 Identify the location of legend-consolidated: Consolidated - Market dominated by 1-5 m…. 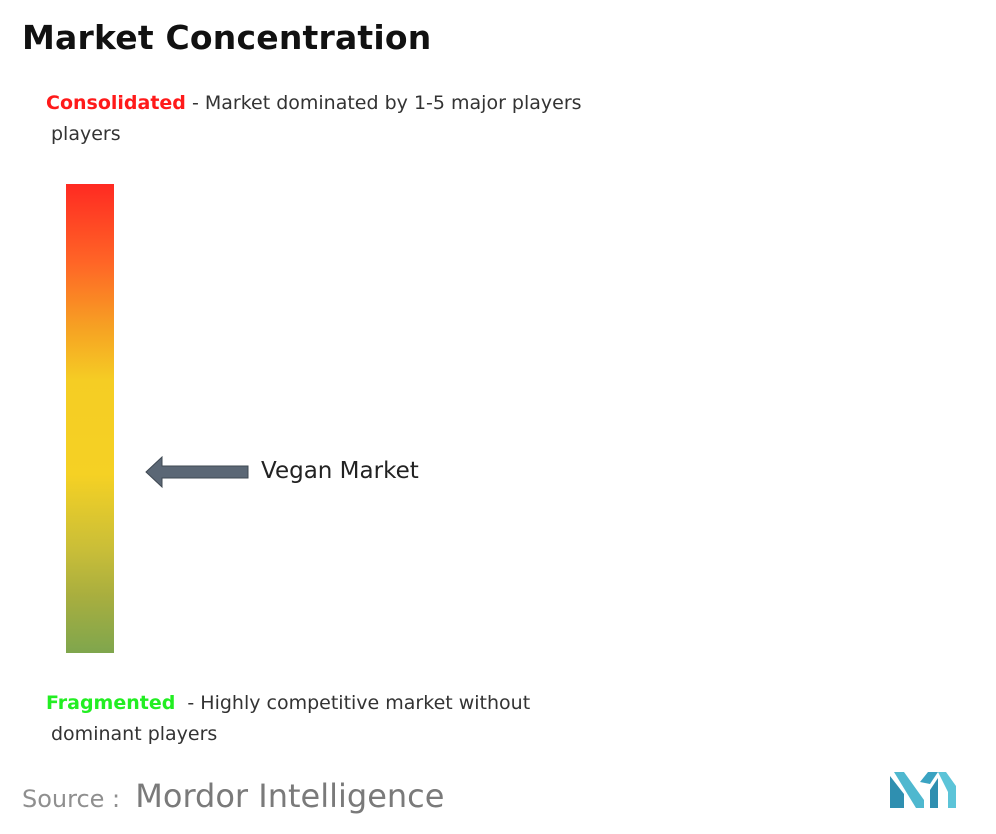
(314, 103).